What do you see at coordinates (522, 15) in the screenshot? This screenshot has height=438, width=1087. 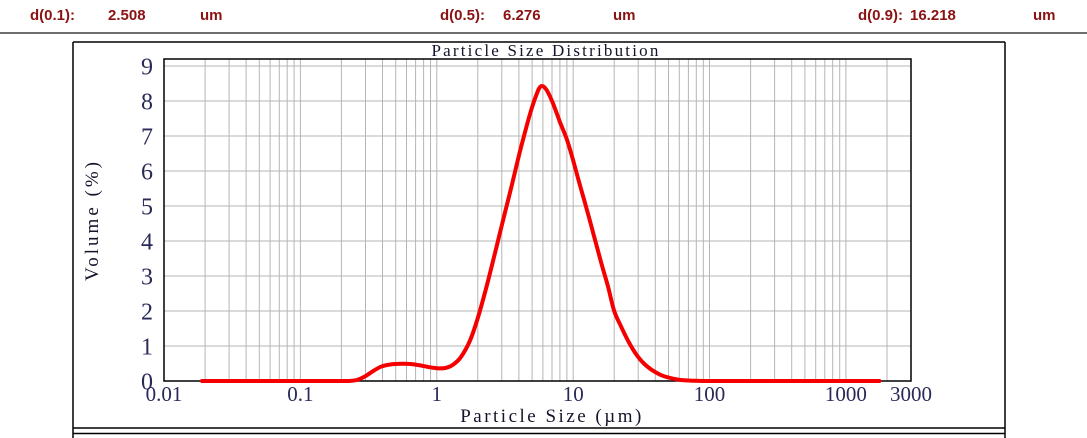 I see `d50-value: 6.276` at bounding box center [522, 15].